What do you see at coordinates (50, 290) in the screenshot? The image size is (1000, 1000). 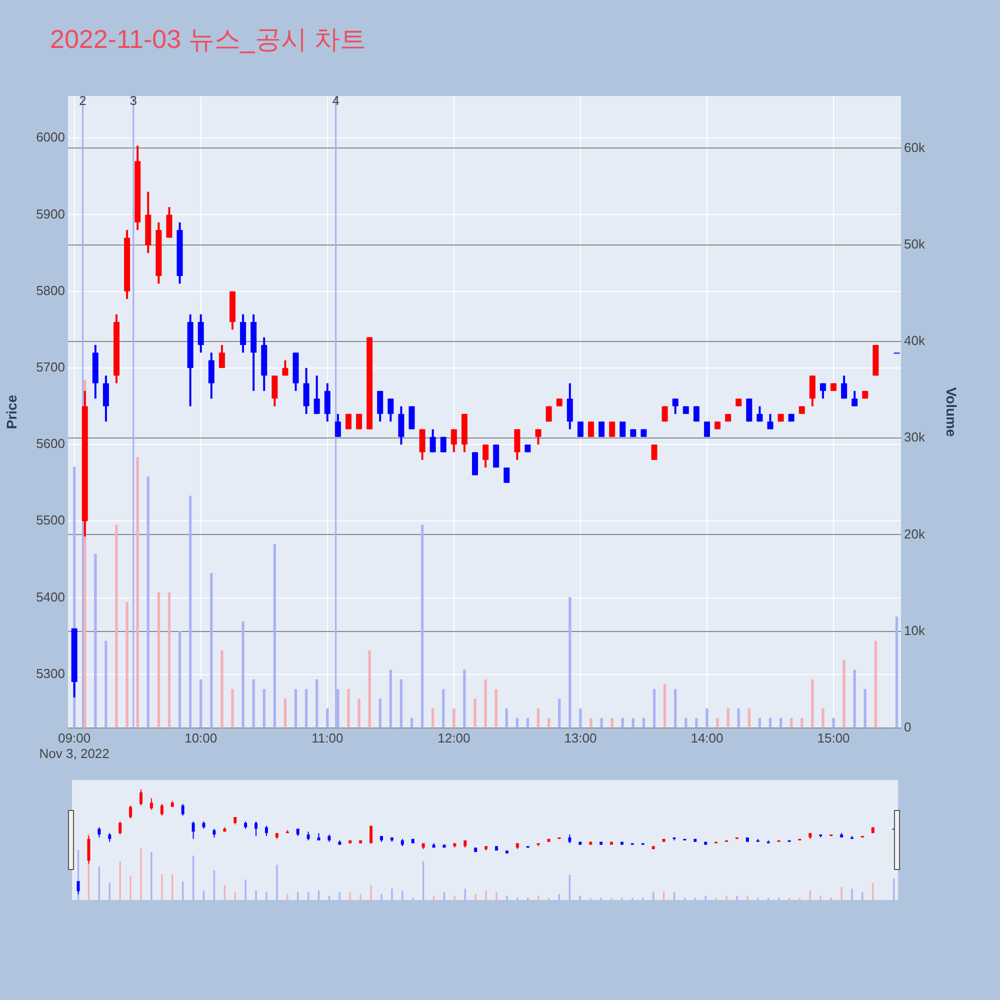 I see `y-tick-label: 5800` at bounding box center [50, 290].